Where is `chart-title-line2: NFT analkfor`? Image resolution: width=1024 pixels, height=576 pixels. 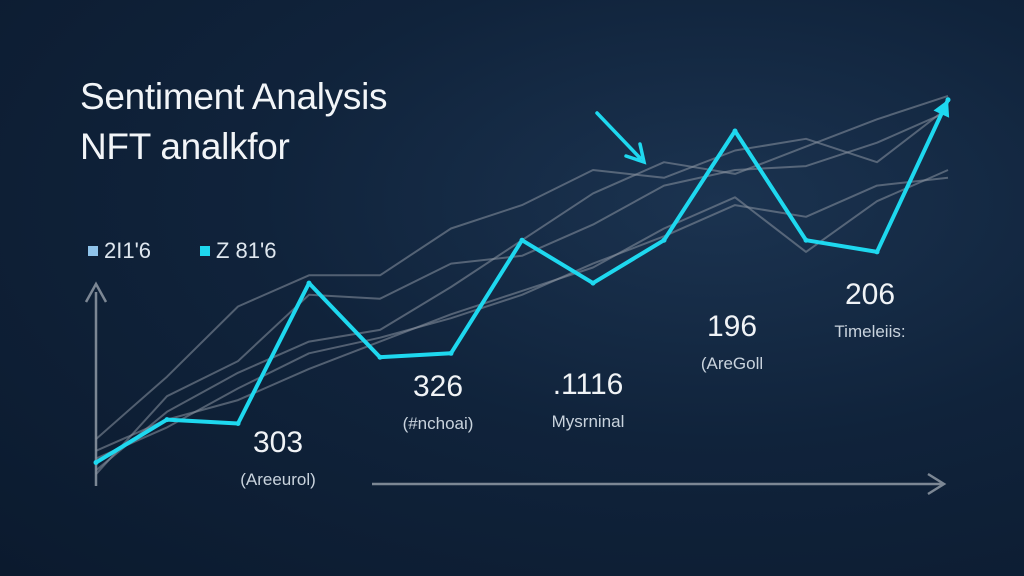
chart-title-line2: NFT analkfor is located at coordinates (185, 146).